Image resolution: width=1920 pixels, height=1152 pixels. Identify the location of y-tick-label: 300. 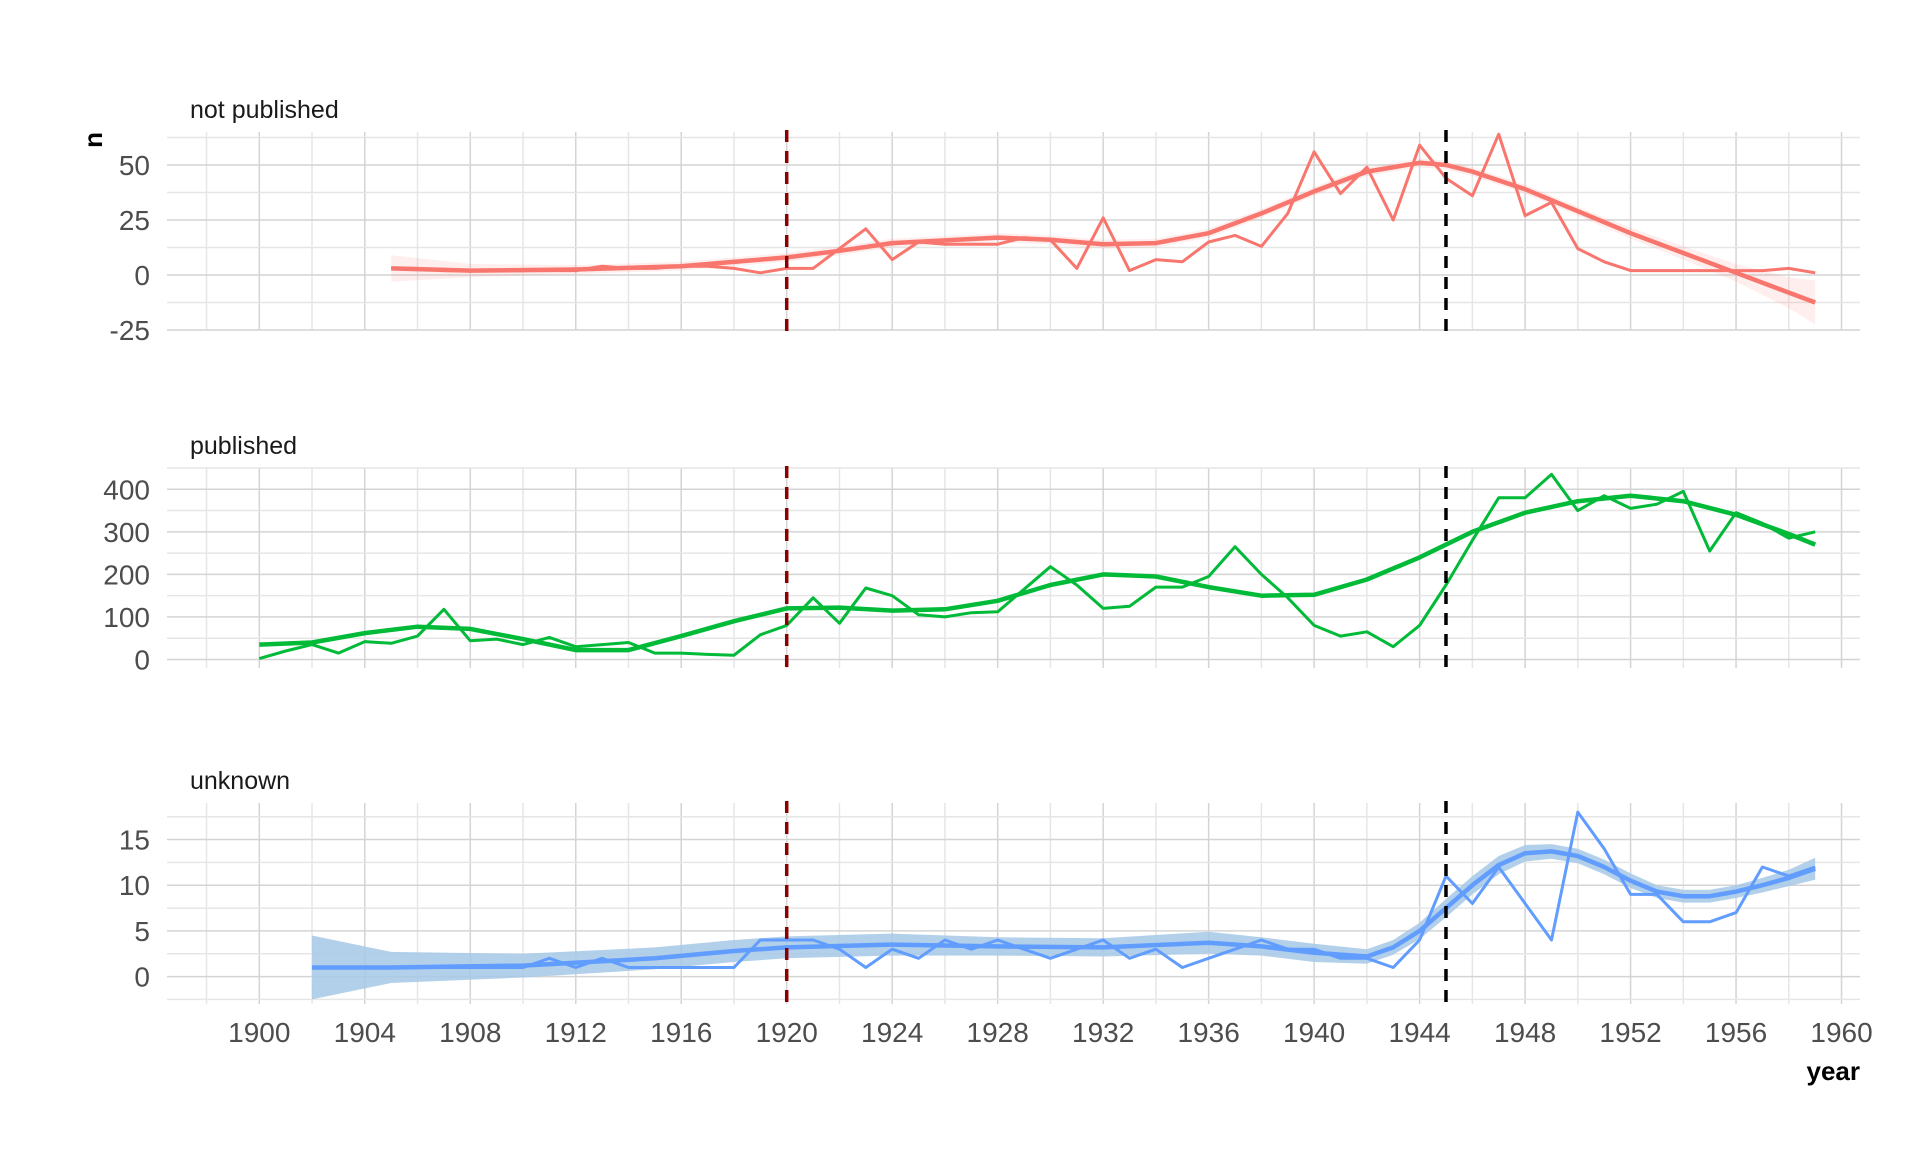
(126, 532).